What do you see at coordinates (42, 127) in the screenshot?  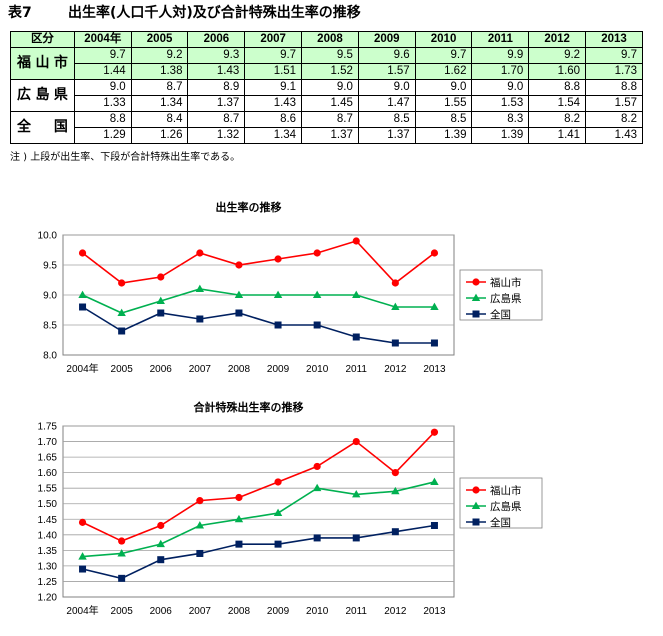 I see `region-label: 全国` at bounding box center [42, 127].